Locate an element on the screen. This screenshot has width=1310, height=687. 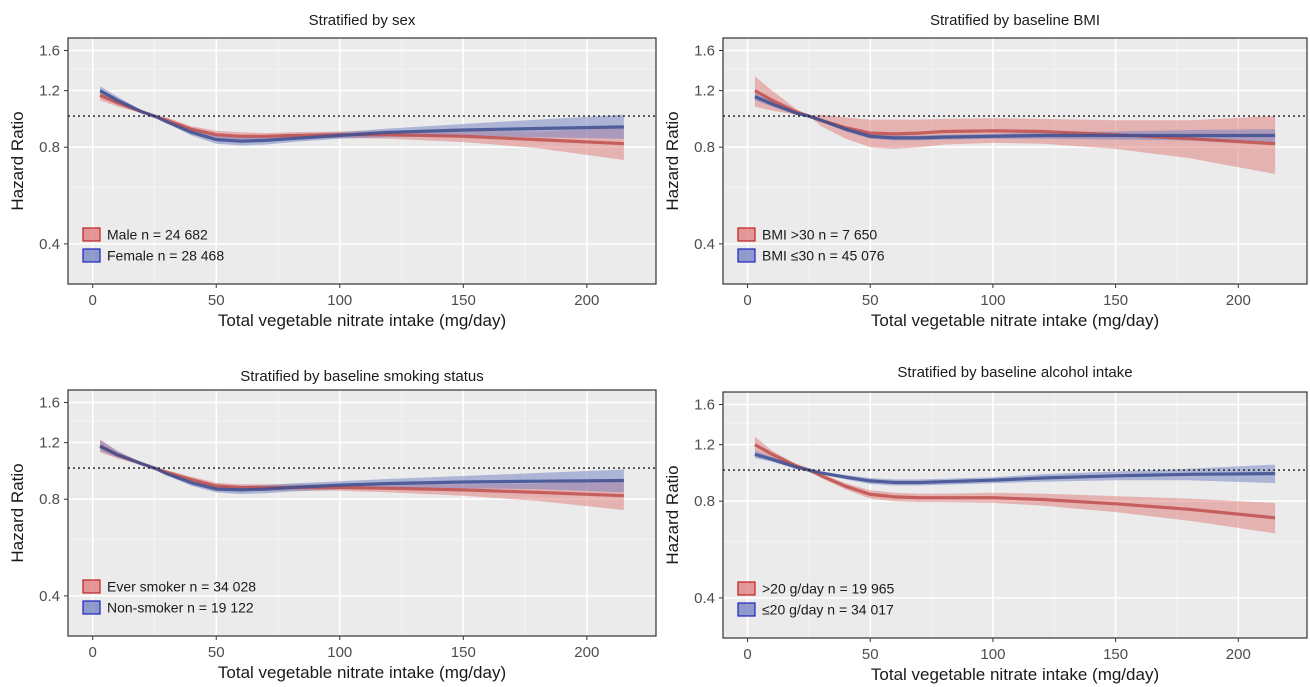
legend-label: ≤20 g/day n = 34 017 is located at coordinates (828, 610).